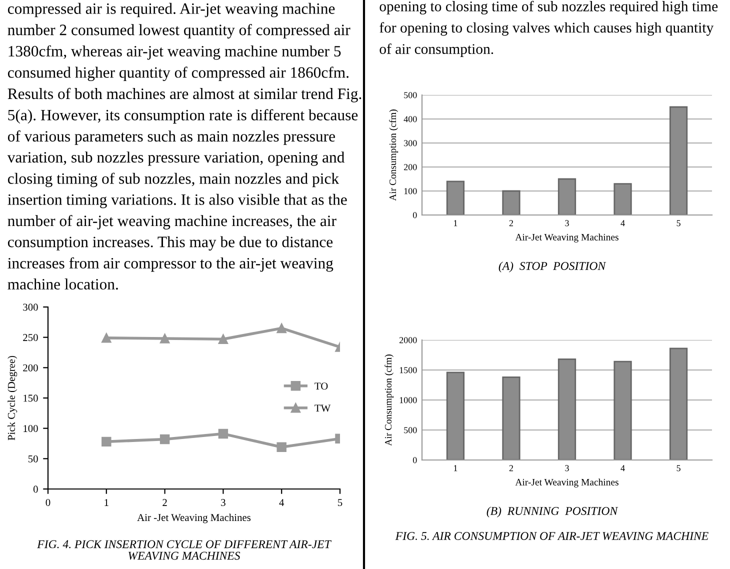 The image size is (730, 569). Describe the element at coordinates (408, 340) in the screenshot. I see `y-tick-label: 2000` at that location.